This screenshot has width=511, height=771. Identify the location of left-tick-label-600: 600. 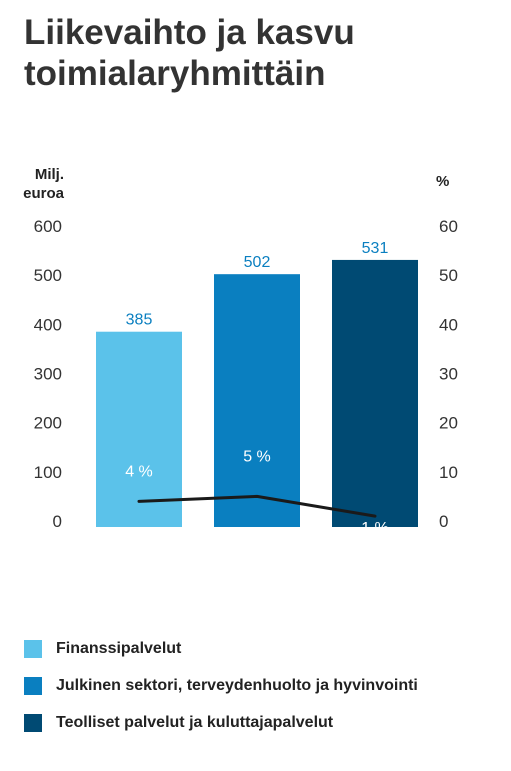
(48, 226).